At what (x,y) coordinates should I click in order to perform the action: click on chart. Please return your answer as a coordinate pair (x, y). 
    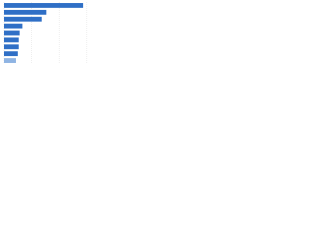
    Looking at the image, I should click on (45, 33).